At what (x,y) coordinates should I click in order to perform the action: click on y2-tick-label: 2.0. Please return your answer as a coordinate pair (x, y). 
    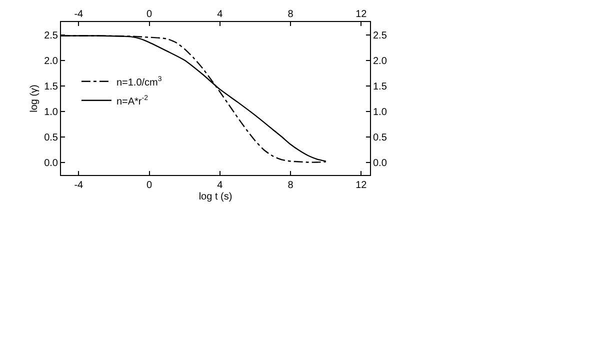
    Looking at the image, I should click on (380, 61).